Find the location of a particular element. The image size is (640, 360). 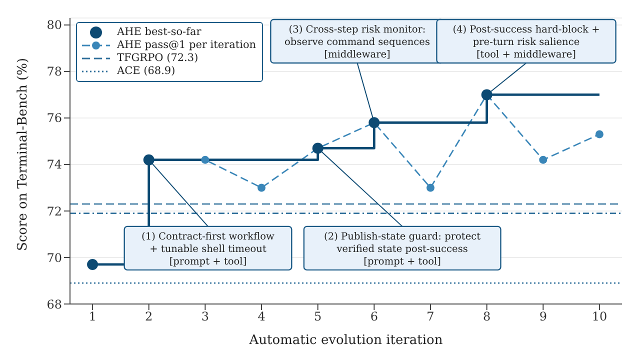

y-tick-label: 78 is located at coordinates (54, 71).